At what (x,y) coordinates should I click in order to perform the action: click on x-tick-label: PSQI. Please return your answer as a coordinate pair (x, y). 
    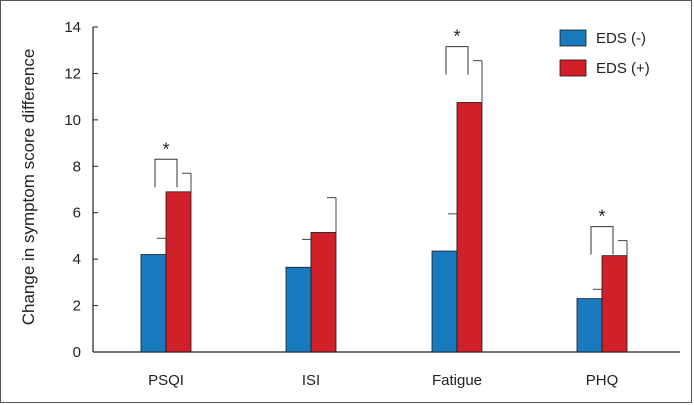
    Looking at the image, I should click on (166, 380).